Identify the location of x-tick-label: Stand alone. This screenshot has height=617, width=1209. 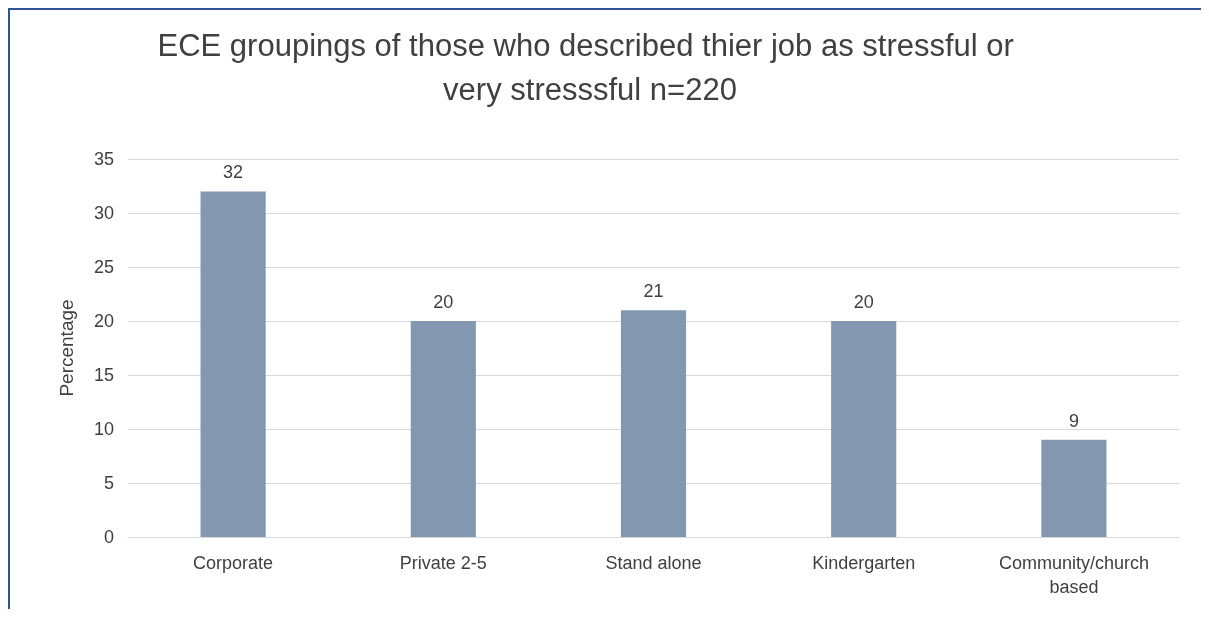
(653, 563).